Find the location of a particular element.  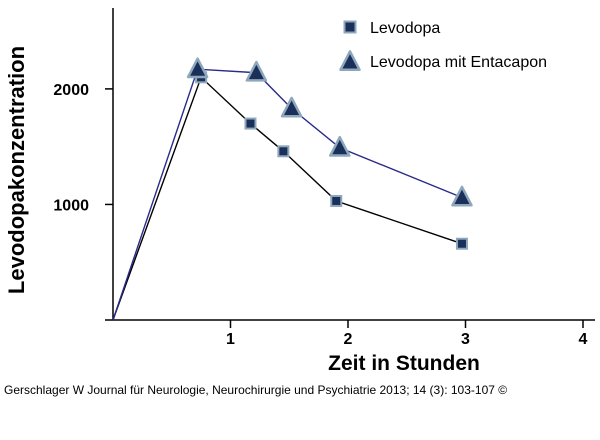

x-tick-label: 4 is located at coordinates (583, 339).